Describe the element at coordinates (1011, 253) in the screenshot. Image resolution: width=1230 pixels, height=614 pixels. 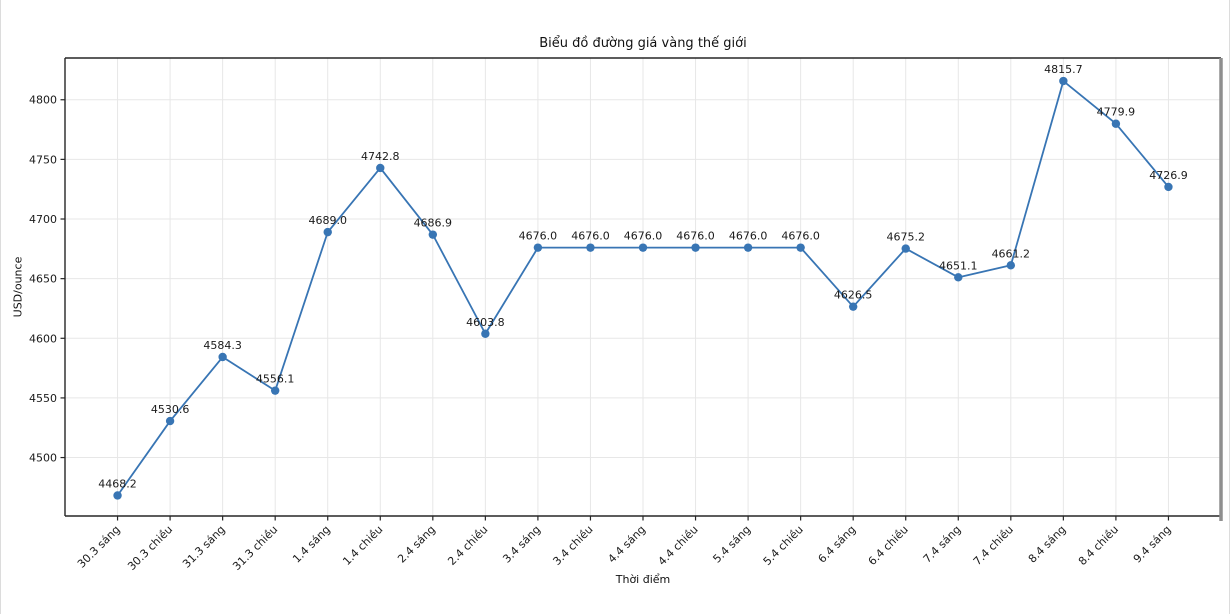
I see `data-point-label: 4661.2` at that location.